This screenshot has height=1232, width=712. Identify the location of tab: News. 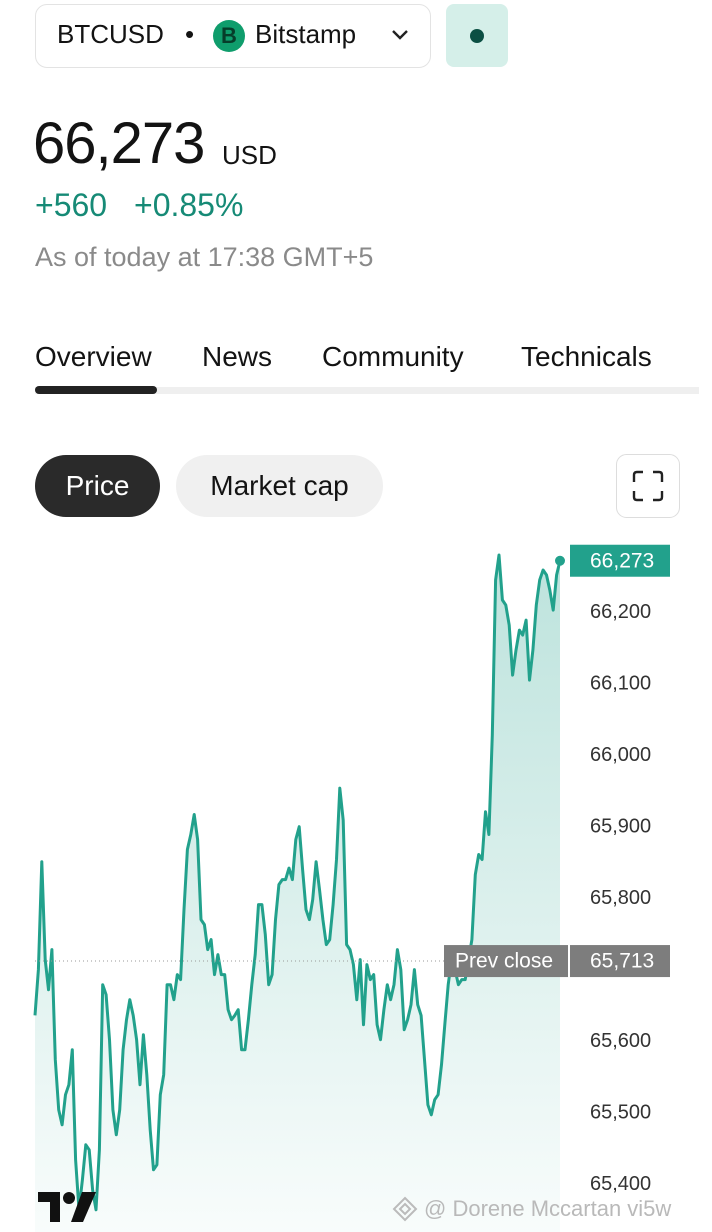
(237, 356).